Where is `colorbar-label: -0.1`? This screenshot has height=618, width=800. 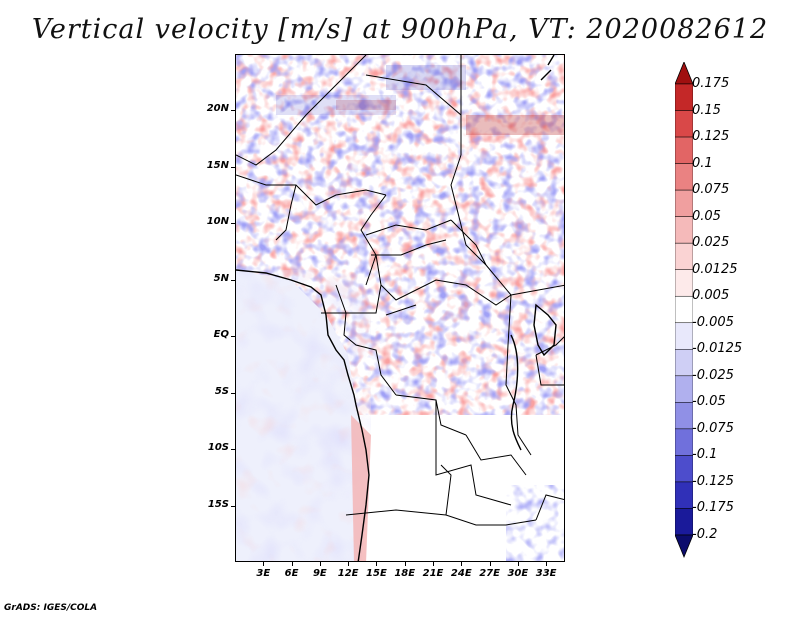
colorbar-label: -0.1 is located at coordinates (705, 455).